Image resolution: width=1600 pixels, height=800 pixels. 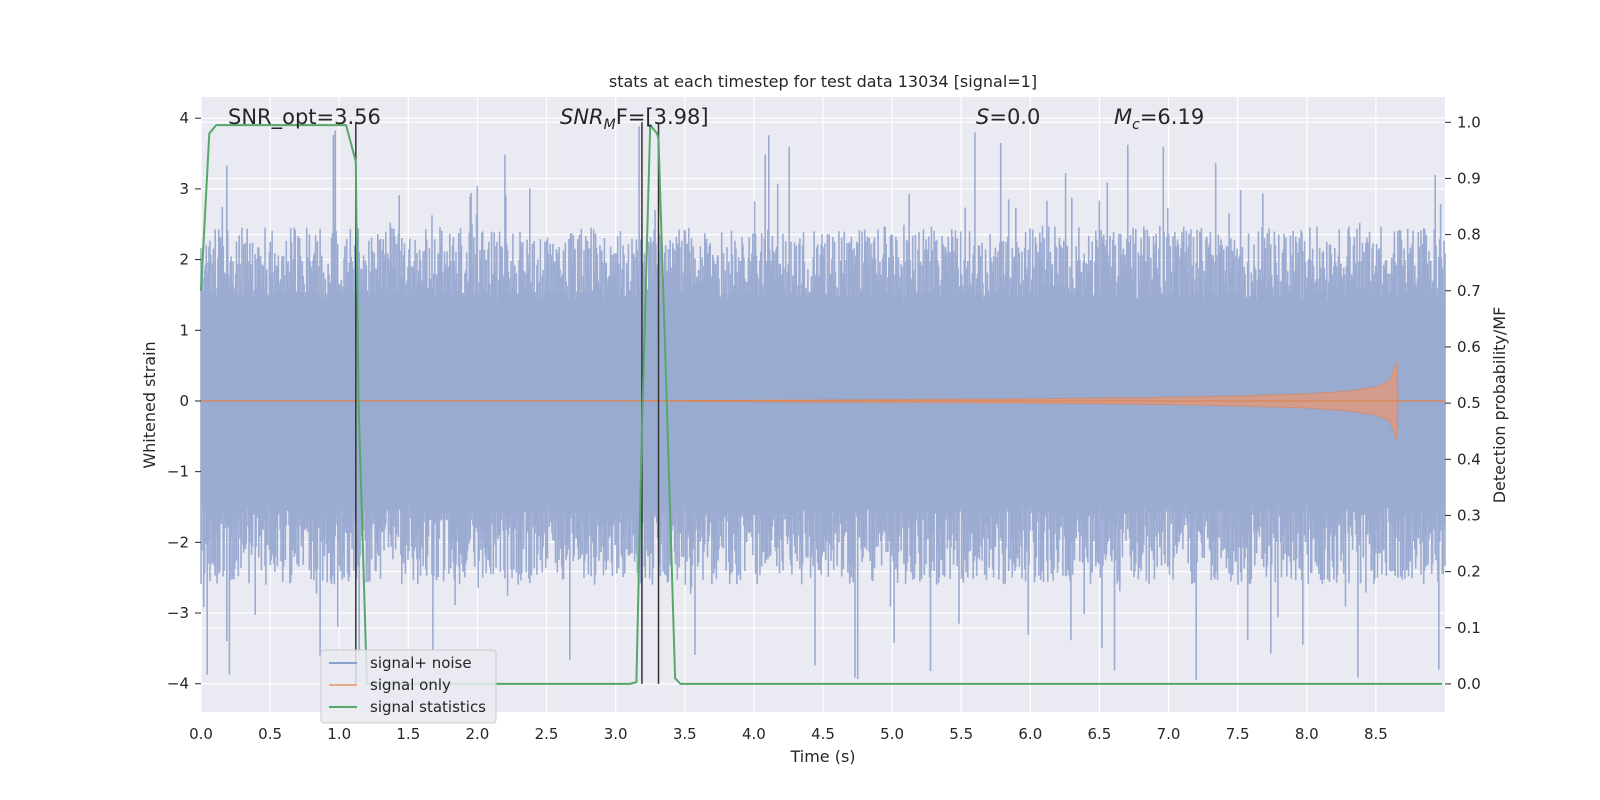 What do you see at coordinates (610, 125) in the screenshot?
I see `snr-mf-subscript: M` at bounding box center [610, 125].